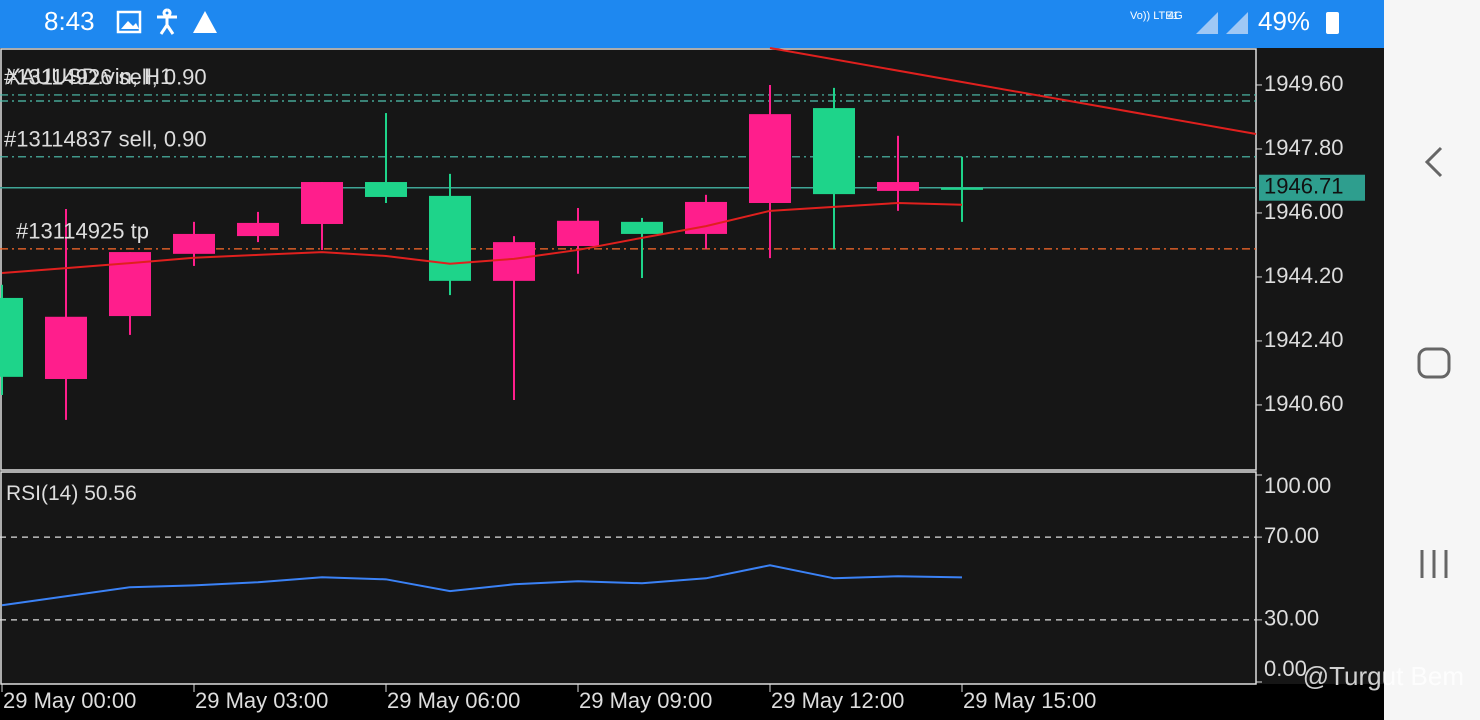 The width and height of the screenshot is (1480, 720). Describe the element at coordinates (89, 76) in the screenshot. I see `chart-title: XAUUSD.vin, H1` at that location.